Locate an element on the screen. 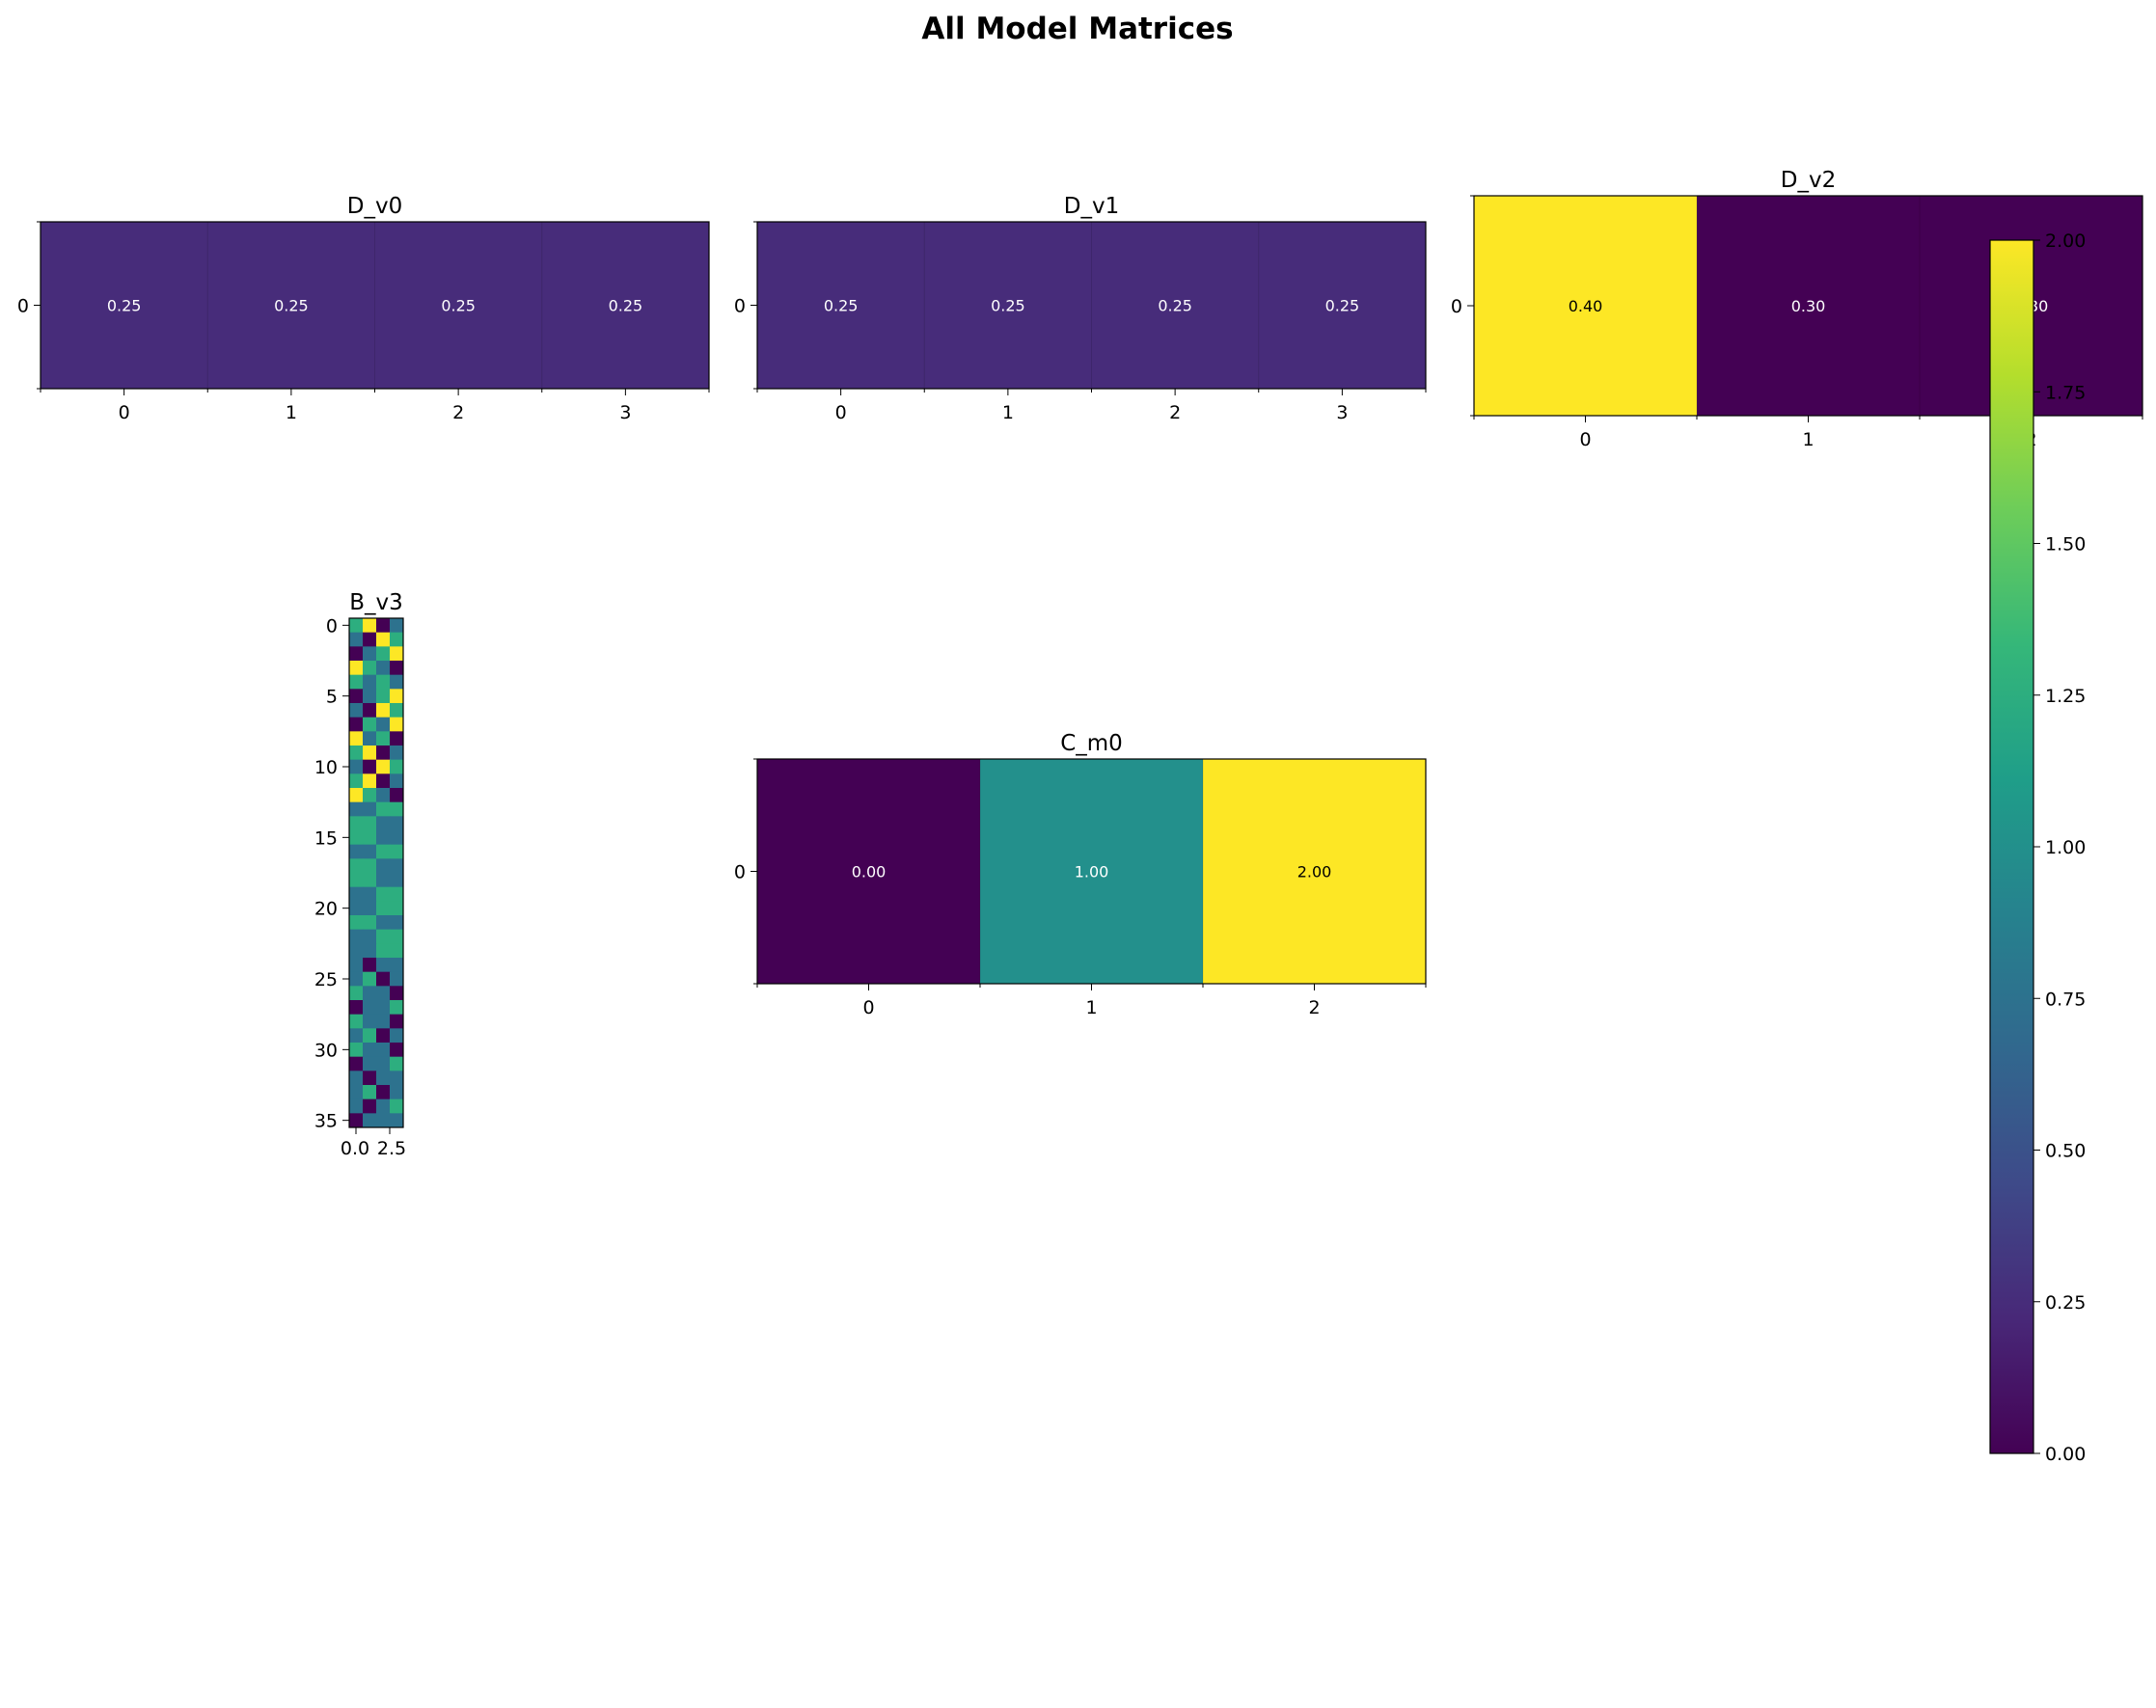  cell-label: 0.40 is located at coordinates (1586, 306).